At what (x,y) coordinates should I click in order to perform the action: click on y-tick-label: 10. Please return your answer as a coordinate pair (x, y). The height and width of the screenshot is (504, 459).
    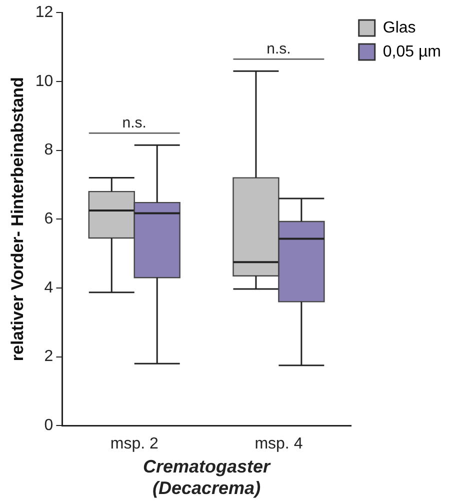
    Looking at the image, I should click on (44, 81).